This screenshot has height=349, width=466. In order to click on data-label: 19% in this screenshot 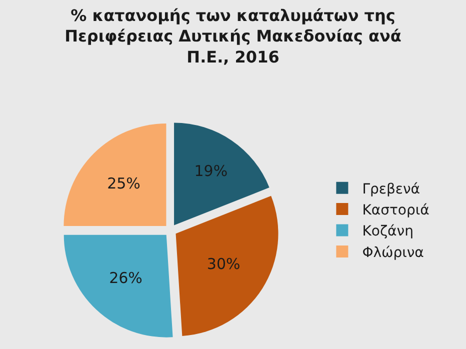, I will do `click(211, 171)`.